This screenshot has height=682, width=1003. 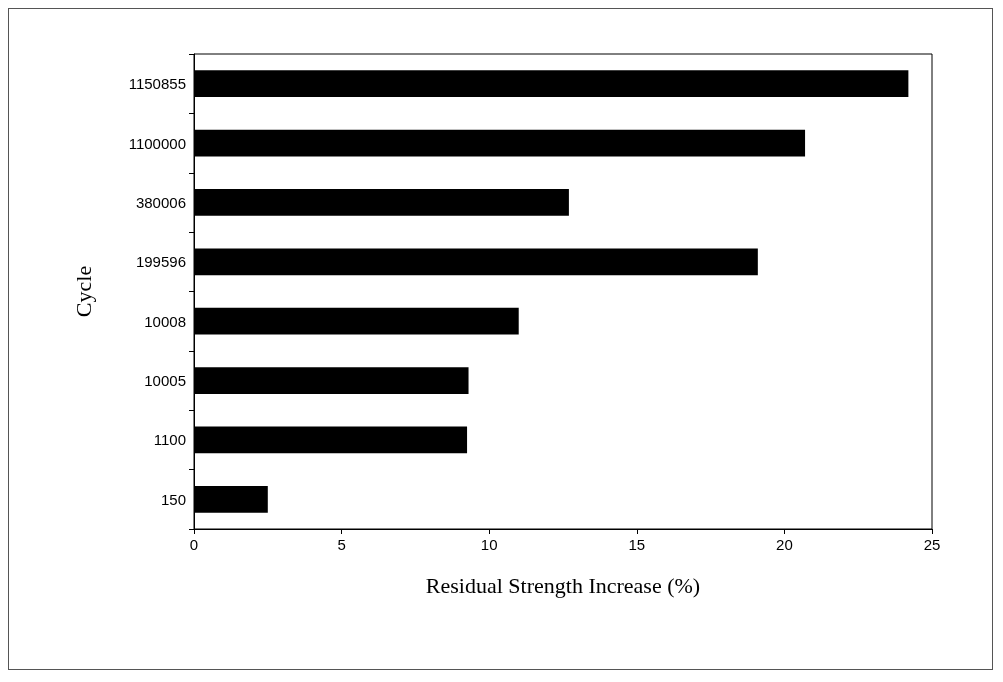 I want to click on x-tick-label: 25, so click(x=932, y=544).